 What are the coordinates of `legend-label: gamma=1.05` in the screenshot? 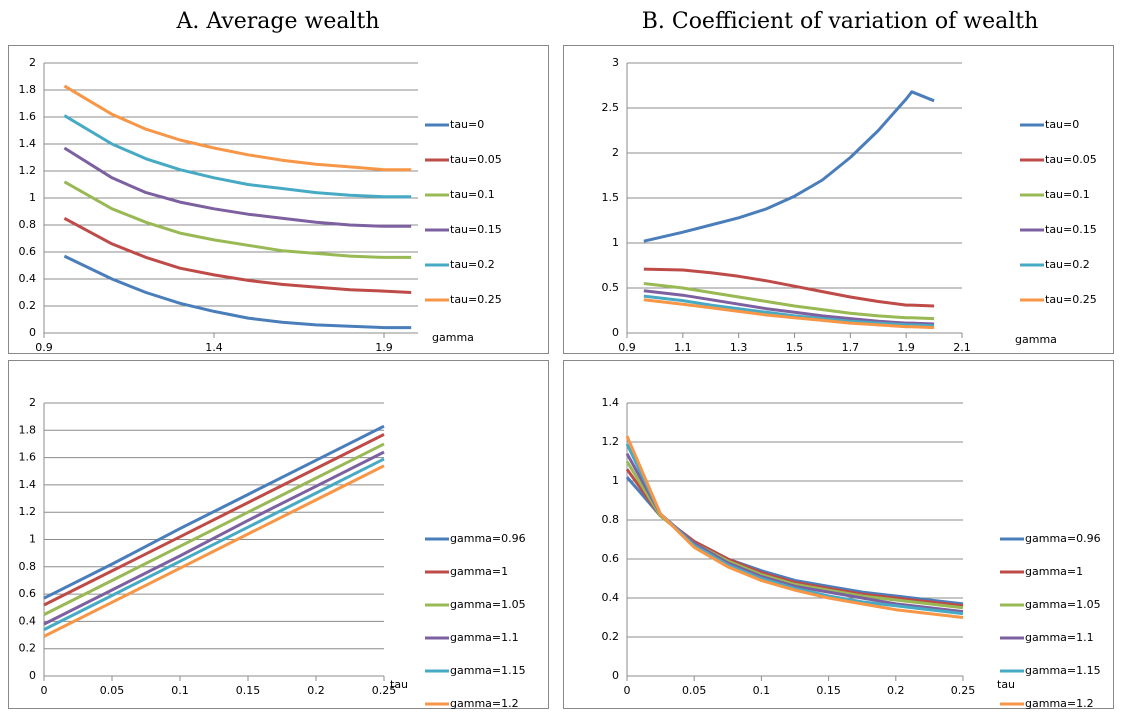 It's located at (1063, 604).